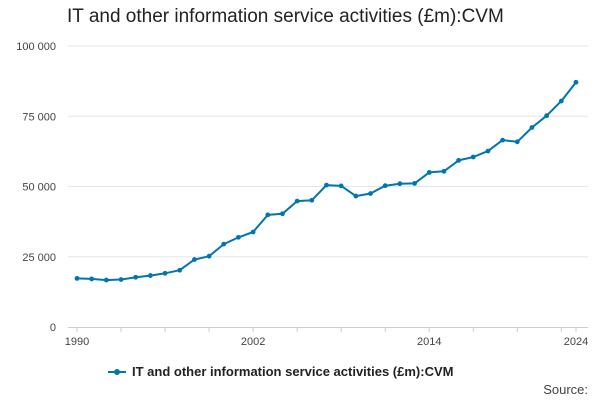  Describe the element at coordinates (117, 372) in the screenshot. I see `legend-marker-icon` at that location.